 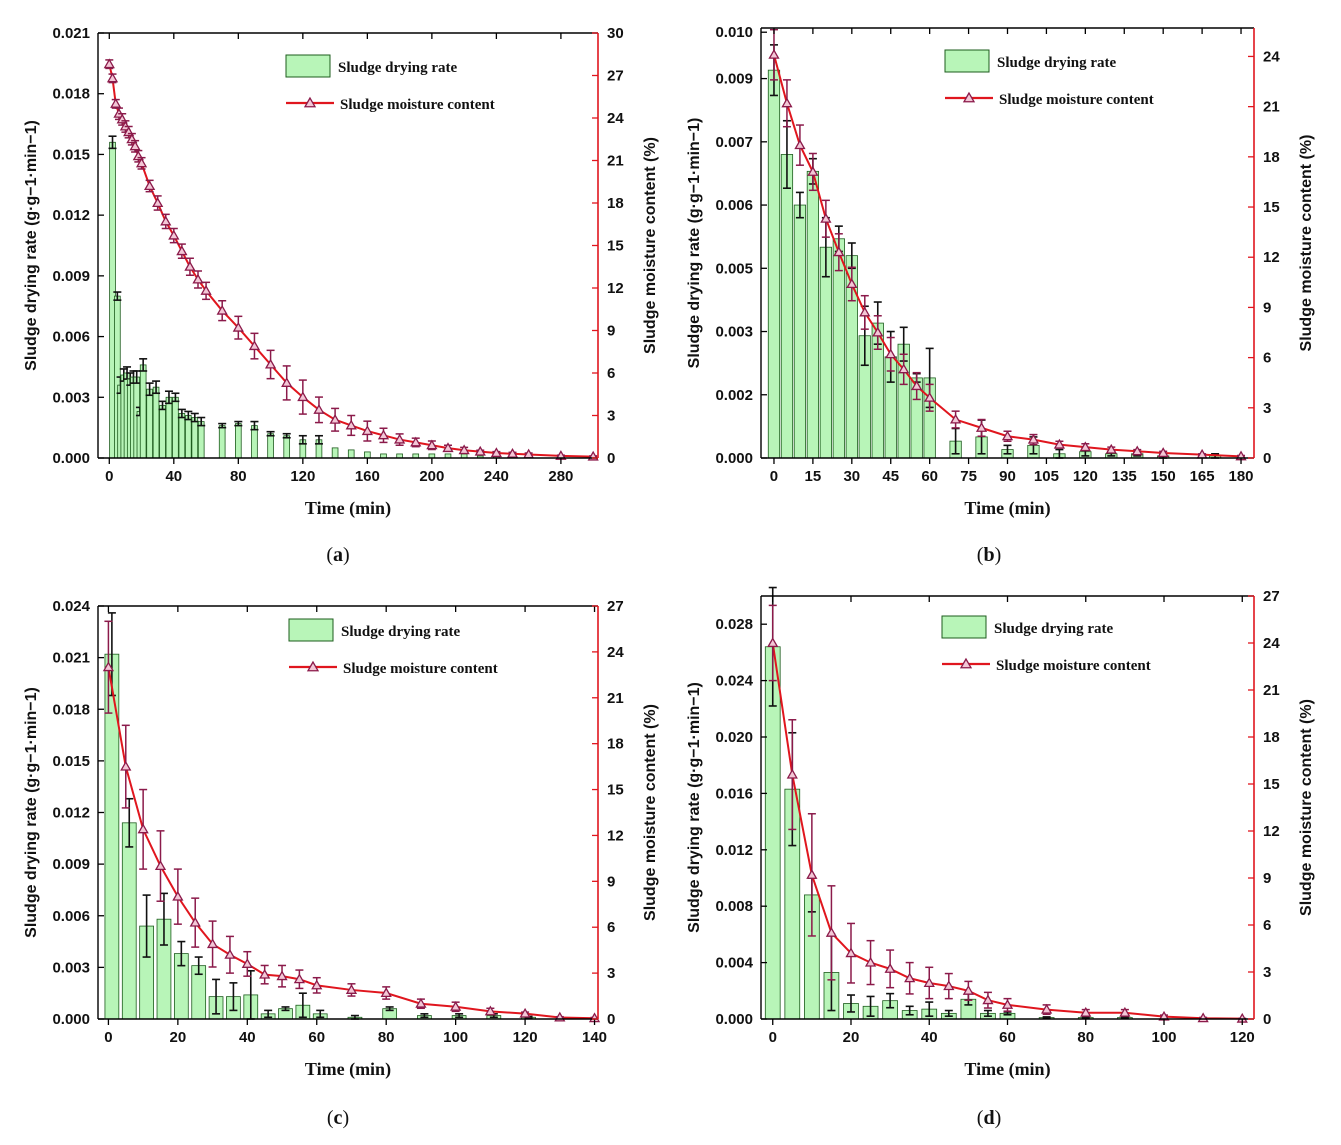 I want to click on x-tick-label: 45, so click(x=890, y=476).